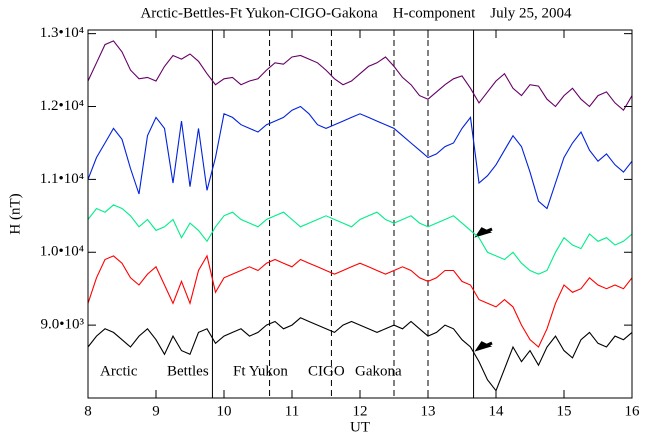 This screenshot has height=439, width=650. What do you see at coordinates (63, 325) in the screenshot?
I see `y-tick-label: 9.0•10³` at bounding box center [63, 325].